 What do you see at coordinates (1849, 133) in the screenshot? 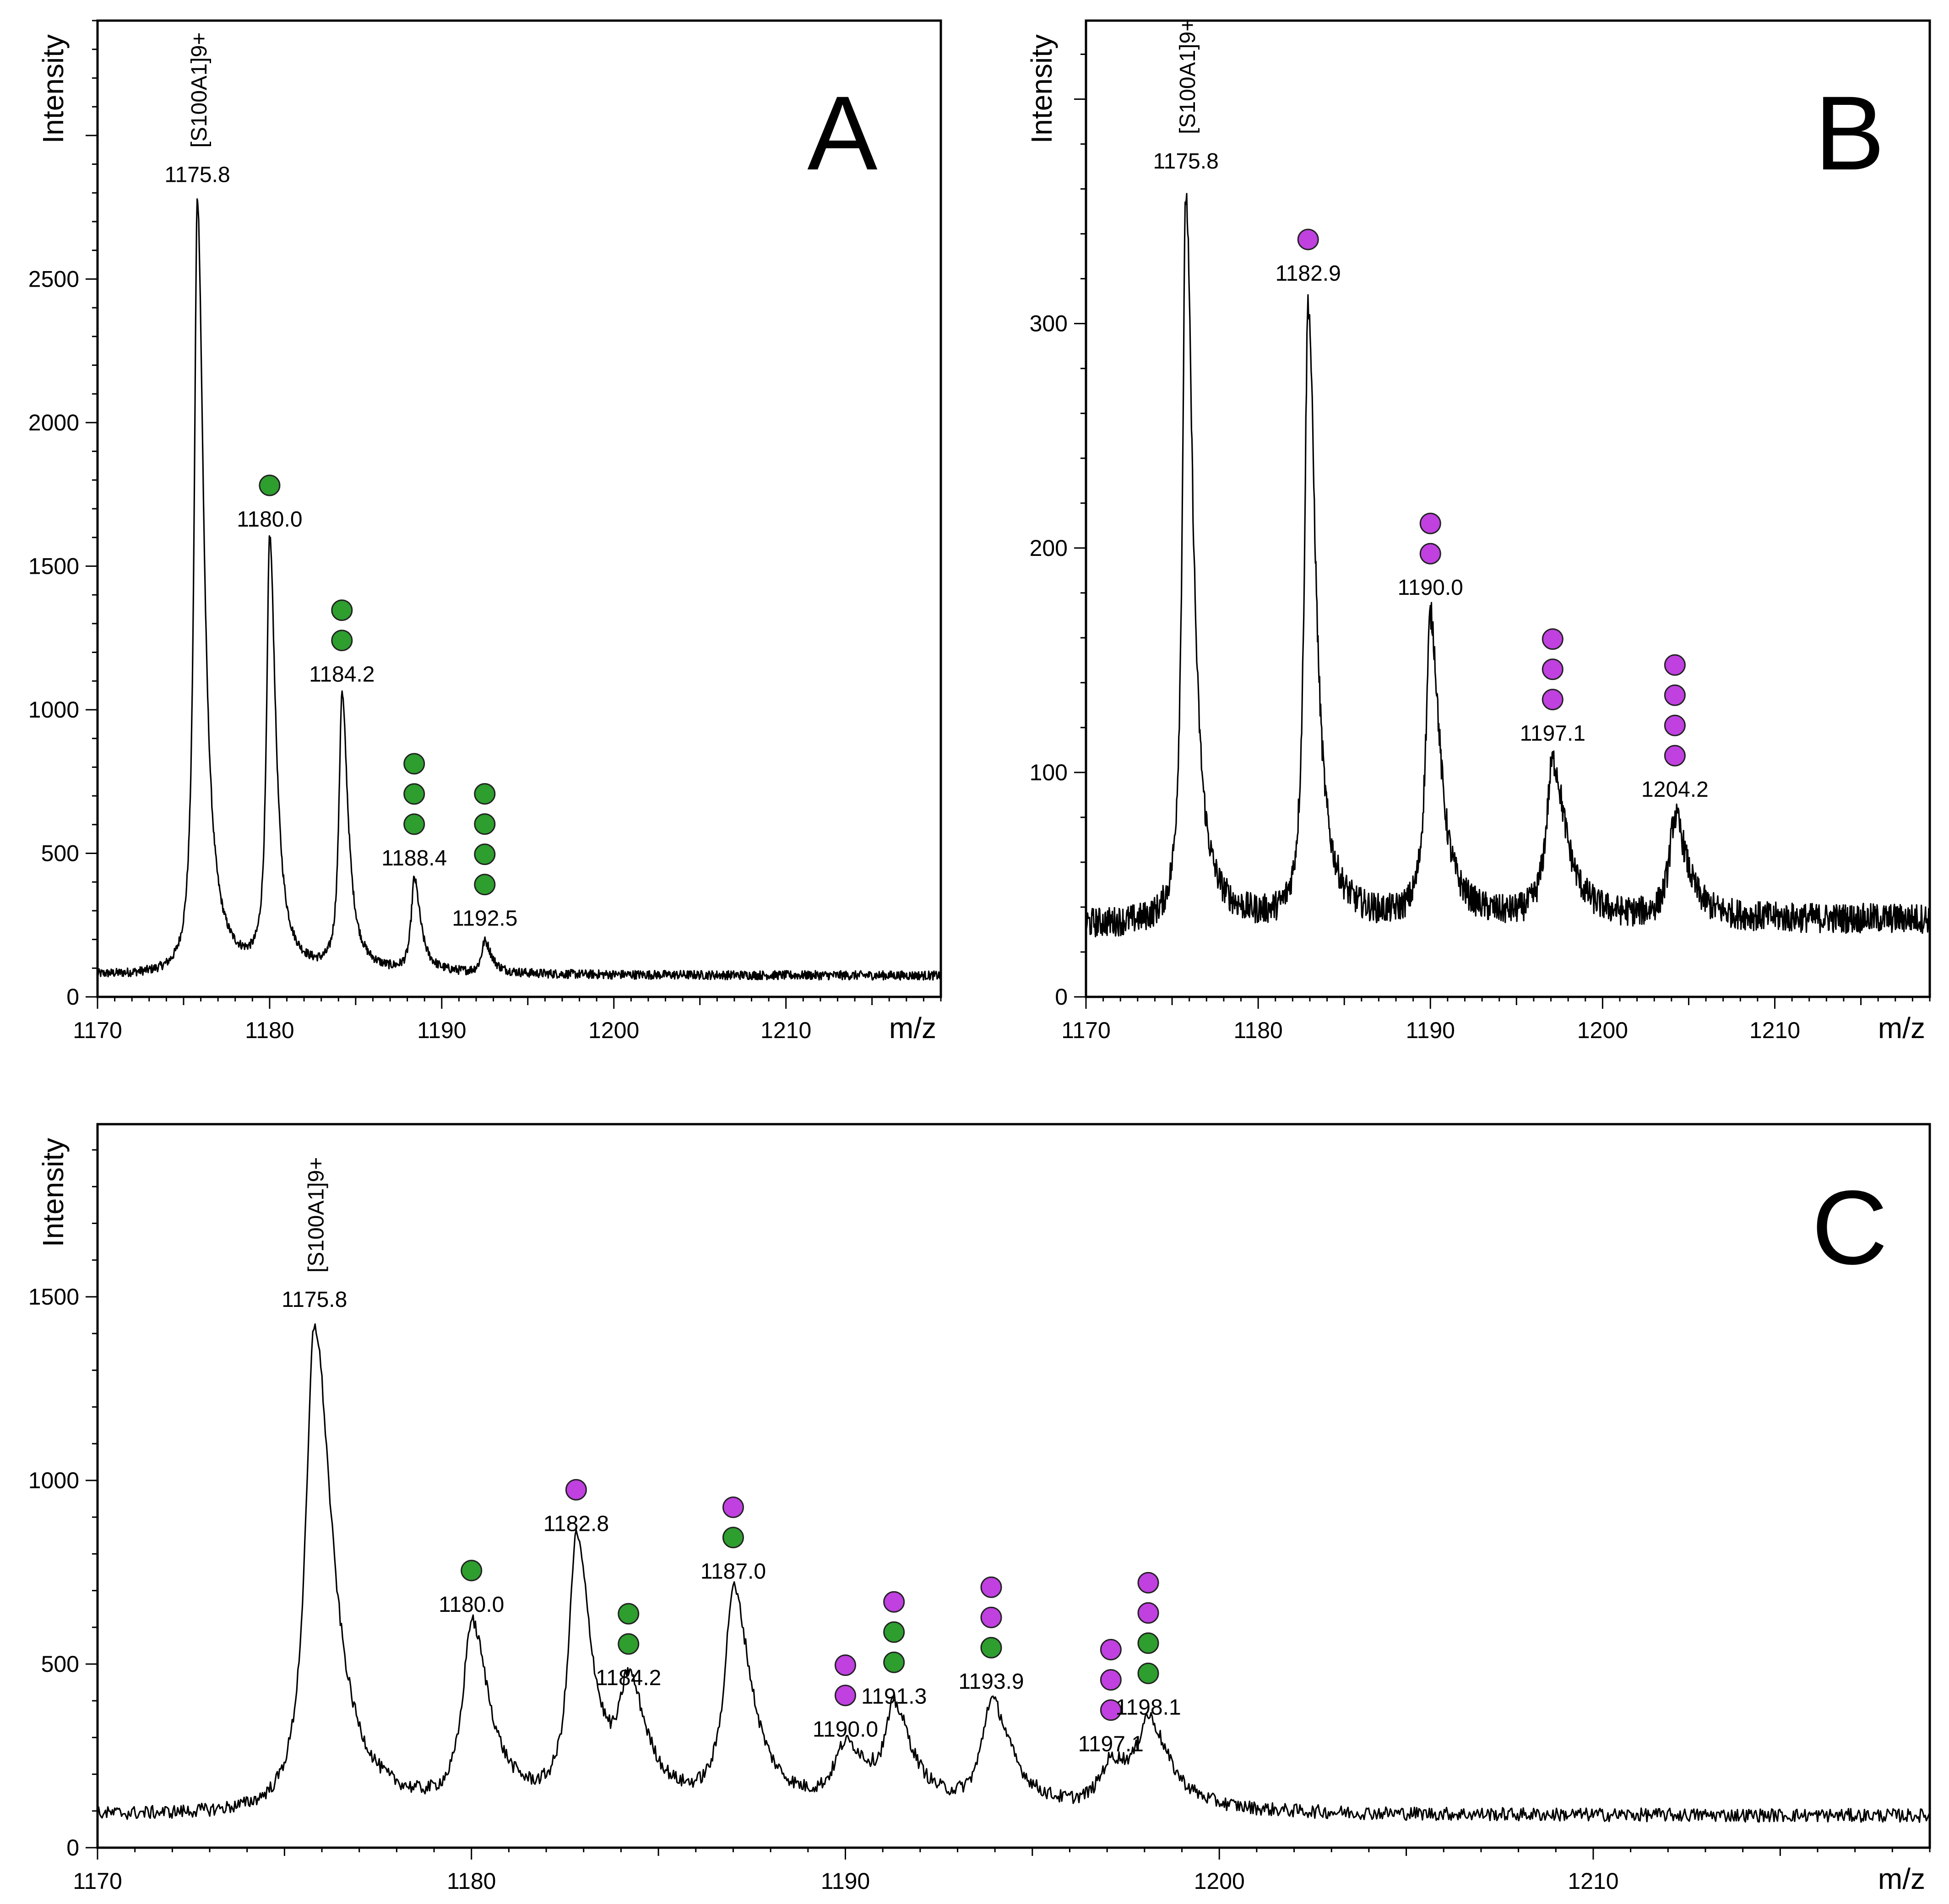
I see `panel-letter: B` at bounding box center [1849, 133].